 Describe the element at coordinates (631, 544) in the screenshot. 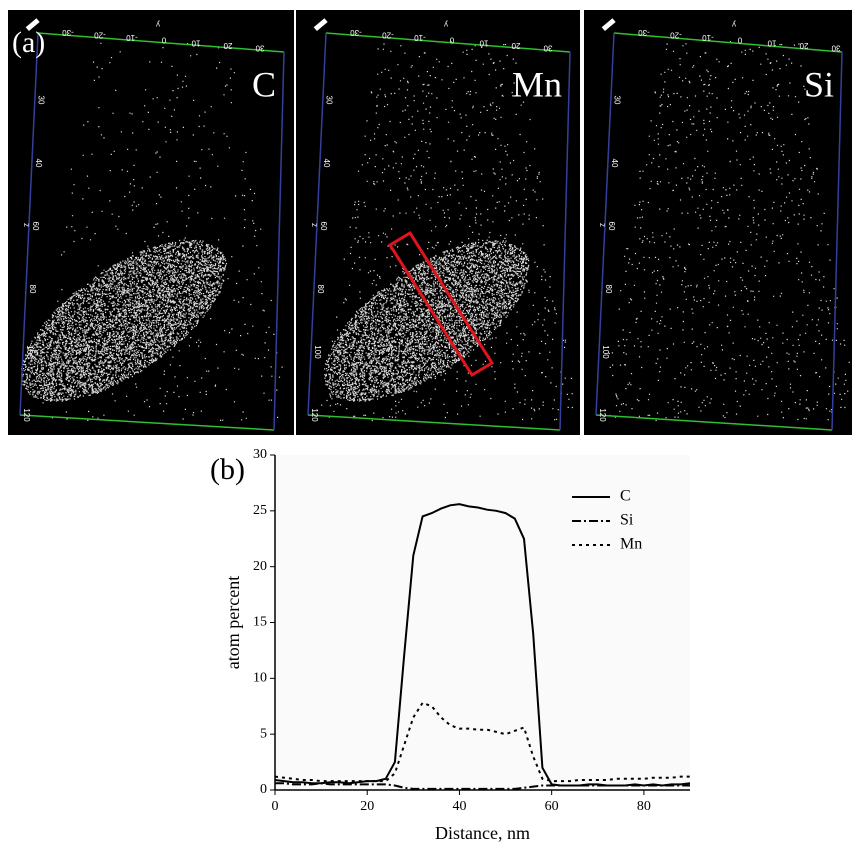

I see `legend-label: Mn` at that location.